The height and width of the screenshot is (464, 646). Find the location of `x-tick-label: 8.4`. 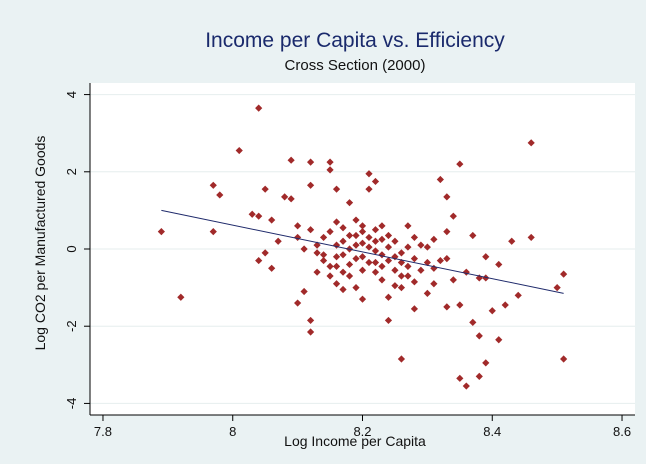

x-tick-label: 8.4 is located at coordinates (492, 431).